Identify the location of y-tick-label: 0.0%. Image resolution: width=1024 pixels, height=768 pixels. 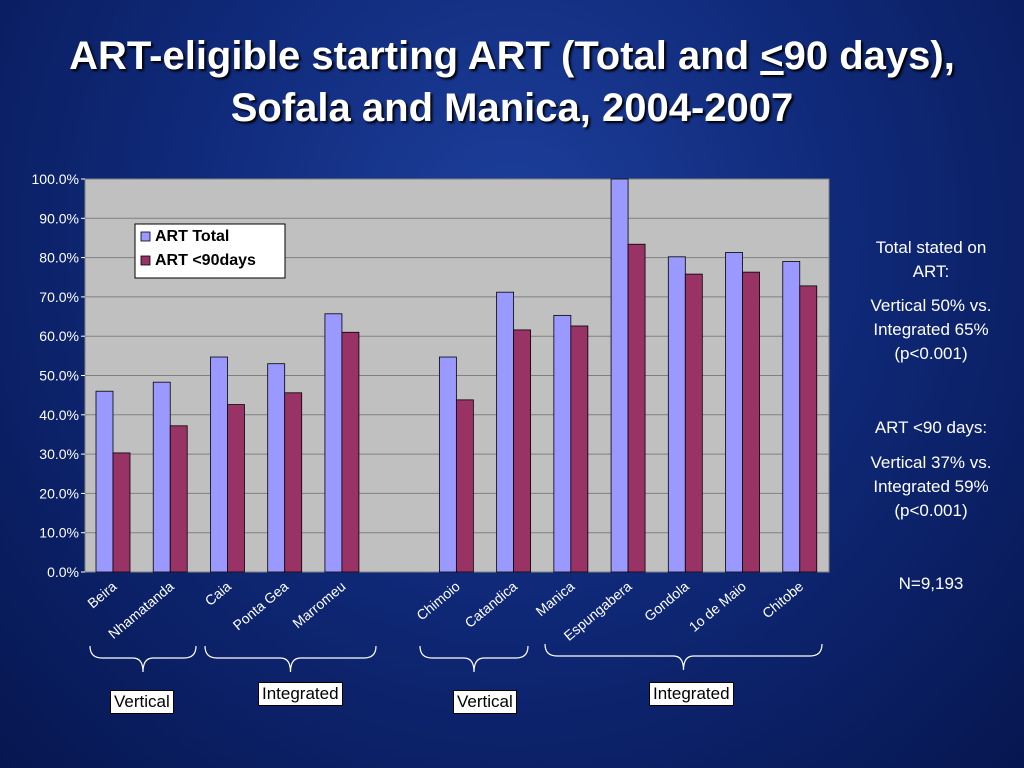
(63, 572).